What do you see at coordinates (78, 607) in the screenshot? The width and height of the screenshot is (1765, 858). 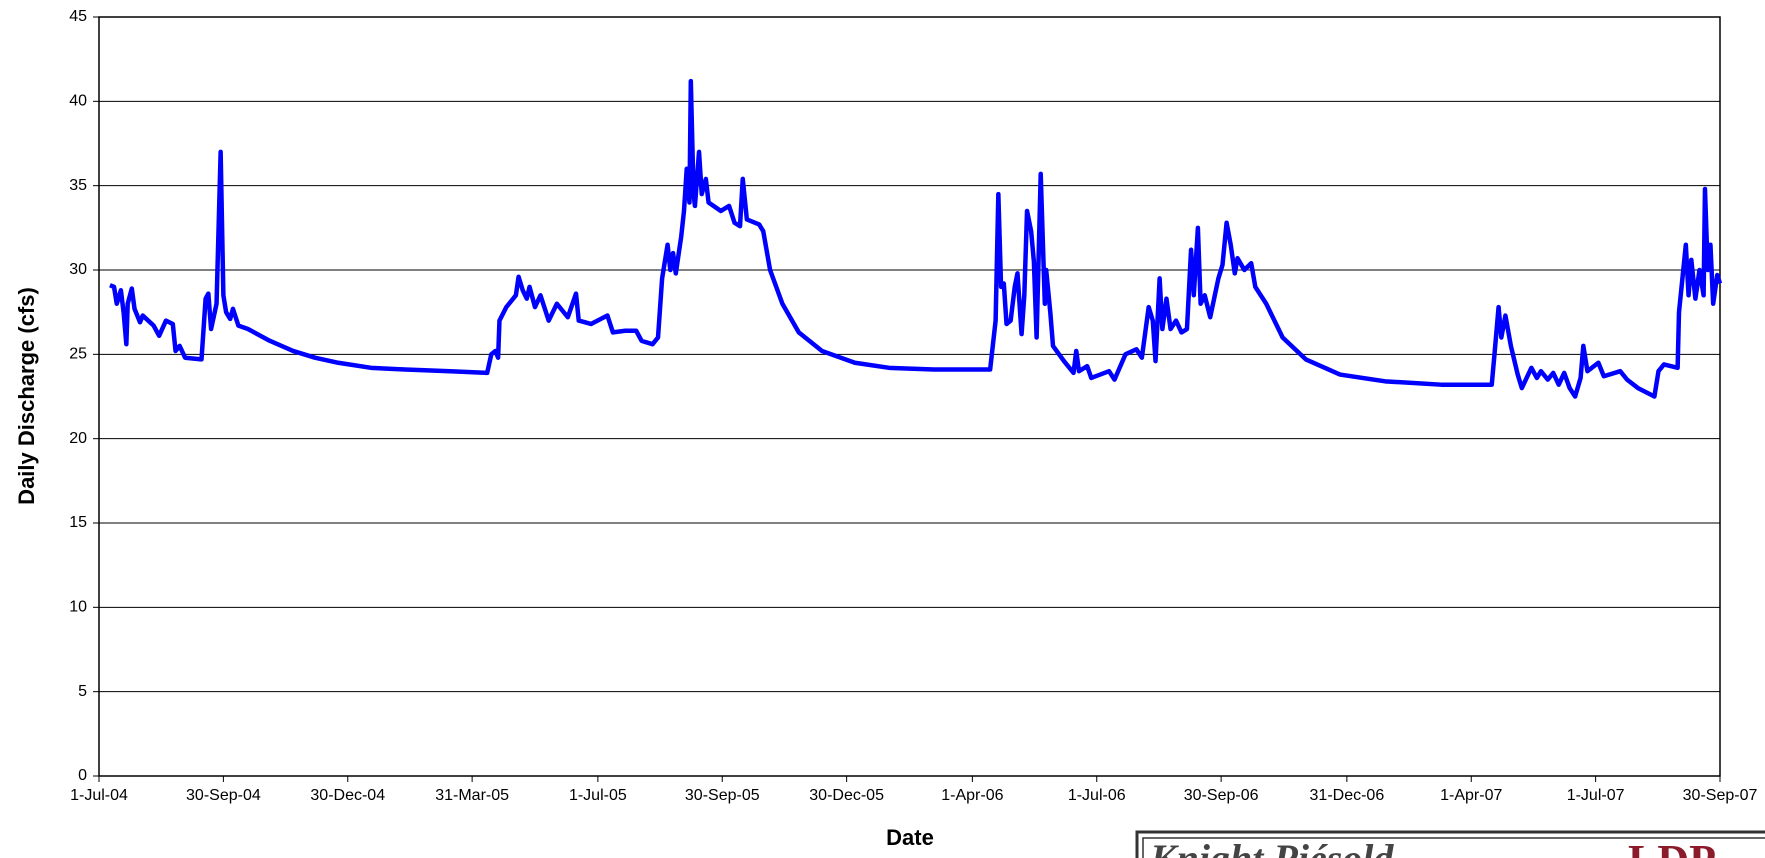 I see `y-tick-label: 10` at bounding box center [78, 607].